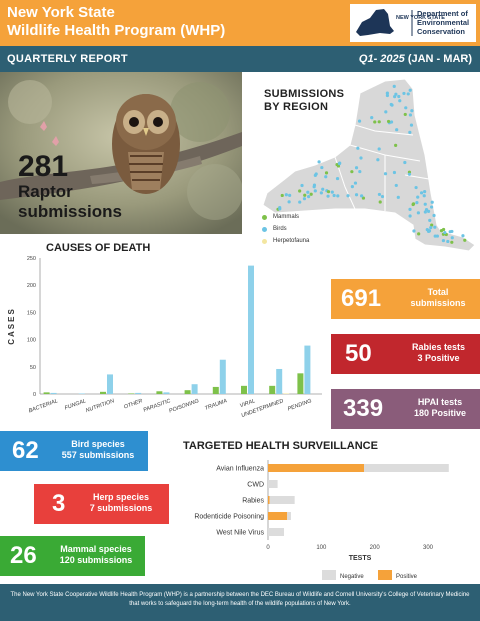  I want to click on mammal-species-value: 26, so click(23, 555).